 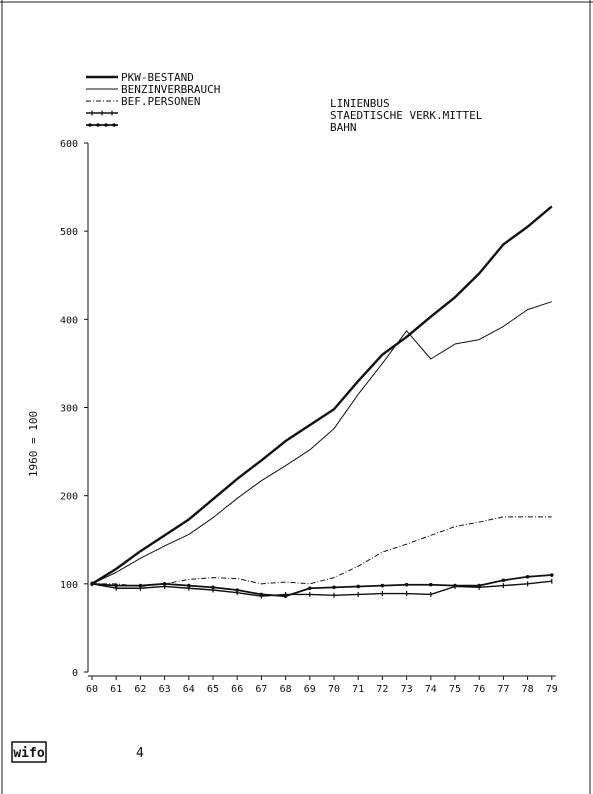 I want to click on y-axis-label: 1960 = 100, so click(x=33, y=444).